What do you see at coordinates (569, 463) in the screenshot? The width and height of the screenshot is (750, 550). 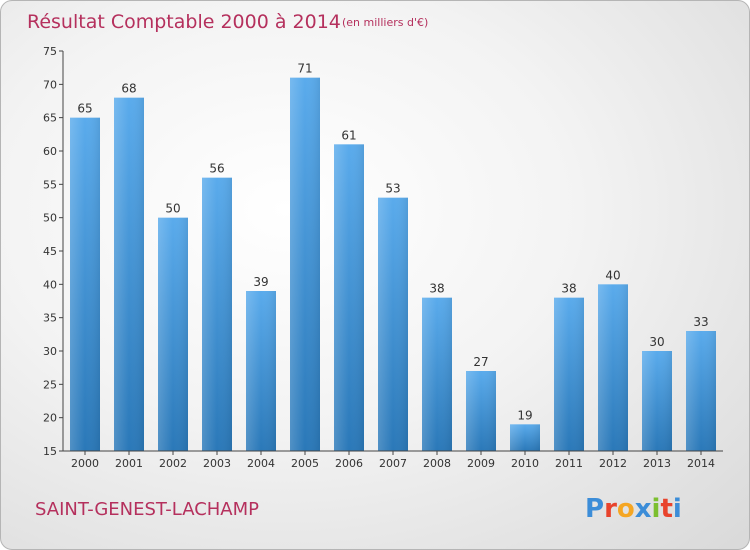 I see `x-tick-label-2011: 2011` at bounding box center [569, 463].